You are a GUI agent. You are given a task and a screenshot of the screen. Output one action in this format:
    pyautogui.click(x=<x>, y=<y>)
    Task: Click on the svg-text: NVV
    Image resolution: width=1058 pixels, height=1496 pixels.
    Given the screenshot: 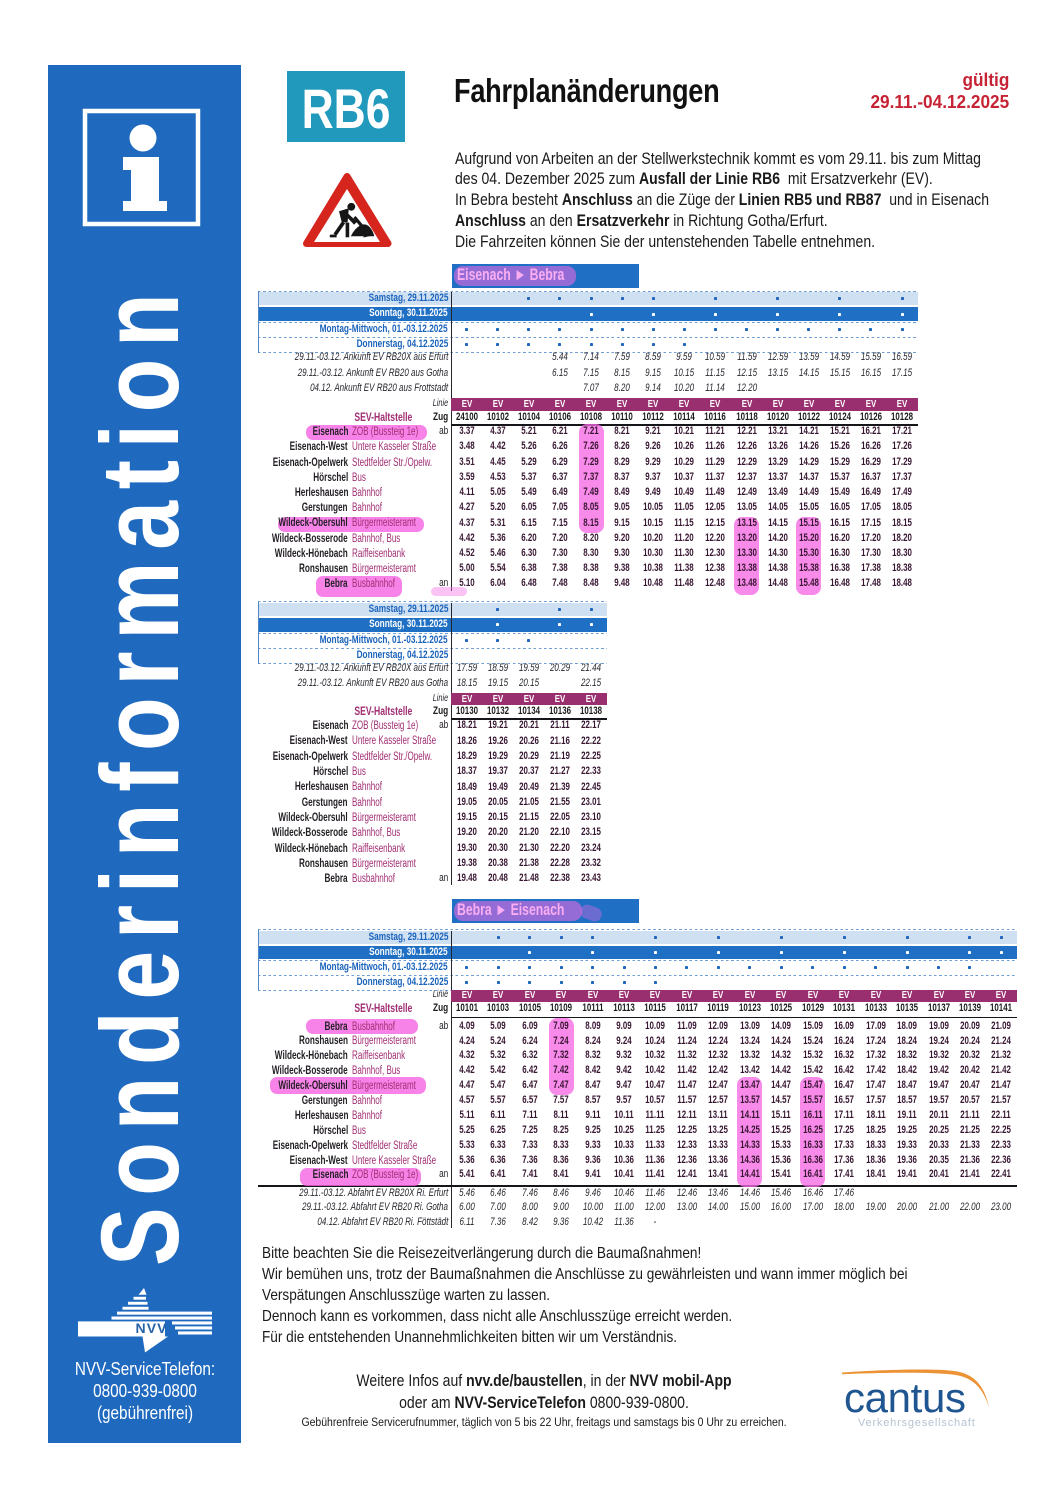 What is the action you would take?
    pyautogui.click(x=152, y=1328)
    